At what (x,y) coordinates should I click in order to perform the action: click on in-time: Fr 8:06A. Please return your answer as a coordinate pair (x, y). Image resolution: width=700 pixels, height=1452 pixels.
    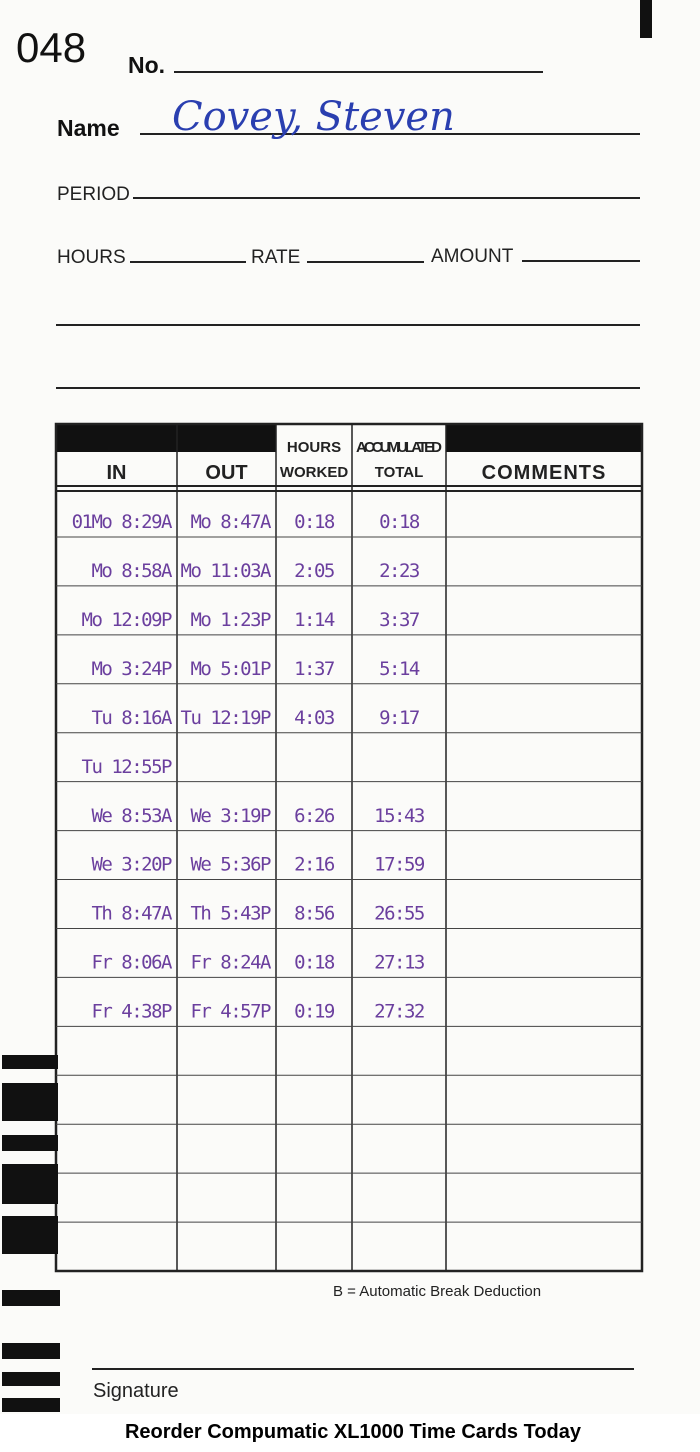
    Looking at the image, I should click on (132, 963).